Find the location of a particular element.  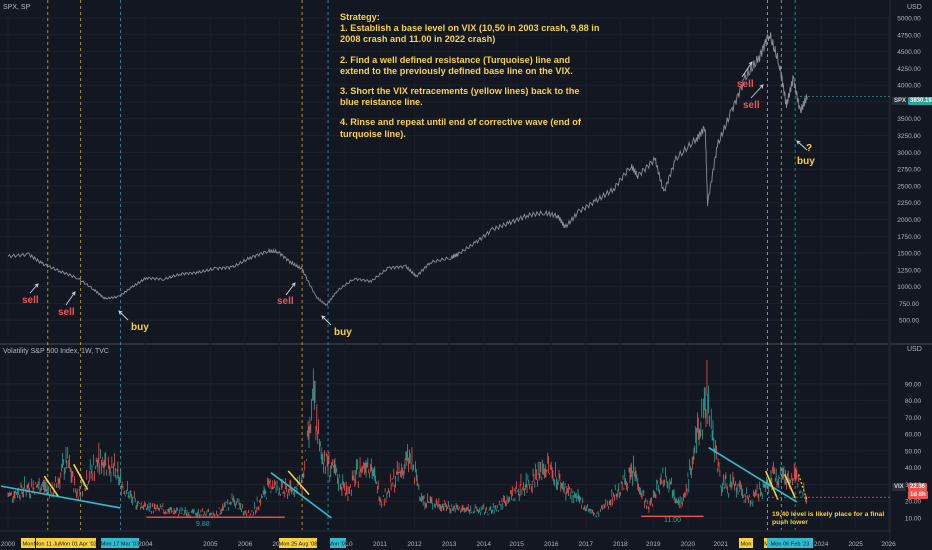

vix-y-tick-label: 20.00 is located at coordinates (913, 502).